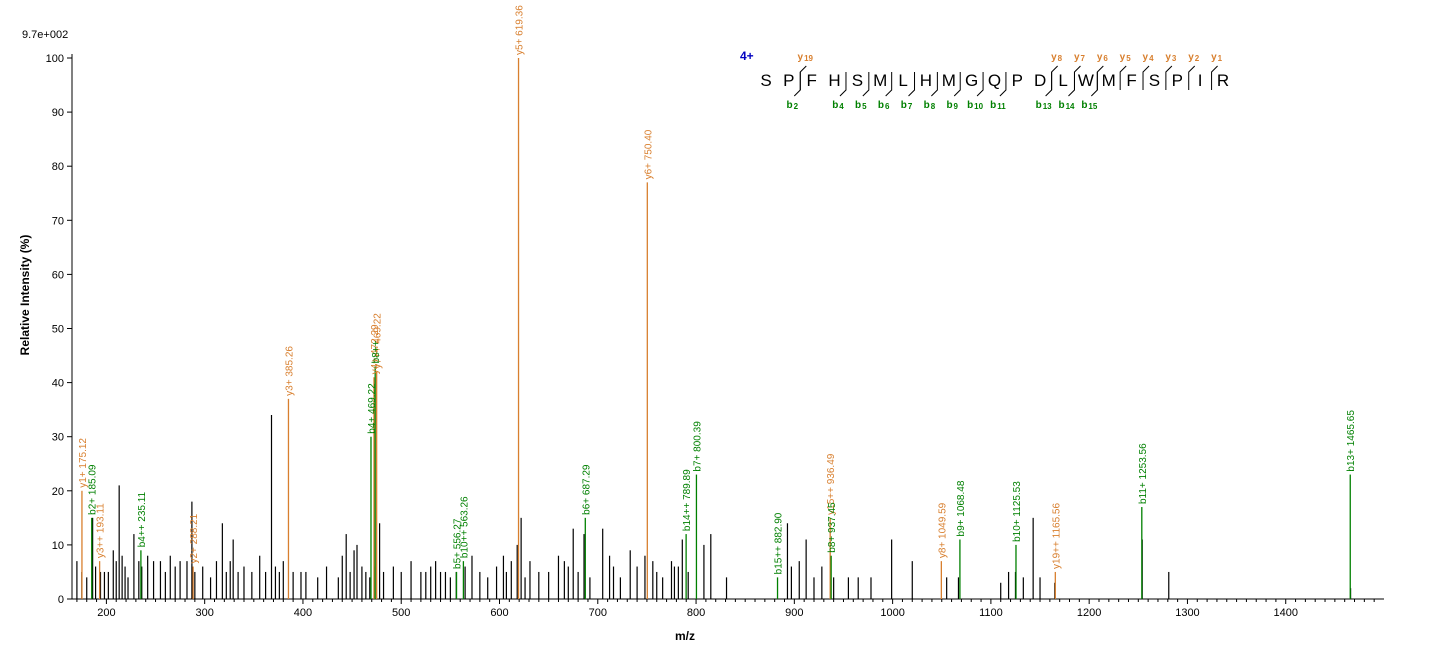 This screenshot has height=658, width=1436. I want to click on y-ion-peak-label: y7++ 469.22, so click(378, 341).